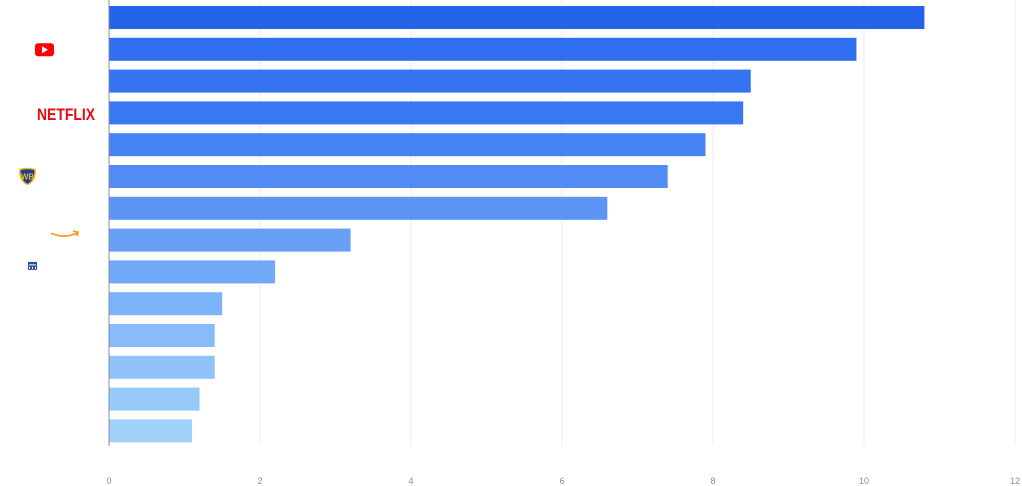 The width and height of the screenshot is (1022, 486). Describe the element at coordinates (108, 481) in the screenshot. I see `x-tick-label: 0` at that location.